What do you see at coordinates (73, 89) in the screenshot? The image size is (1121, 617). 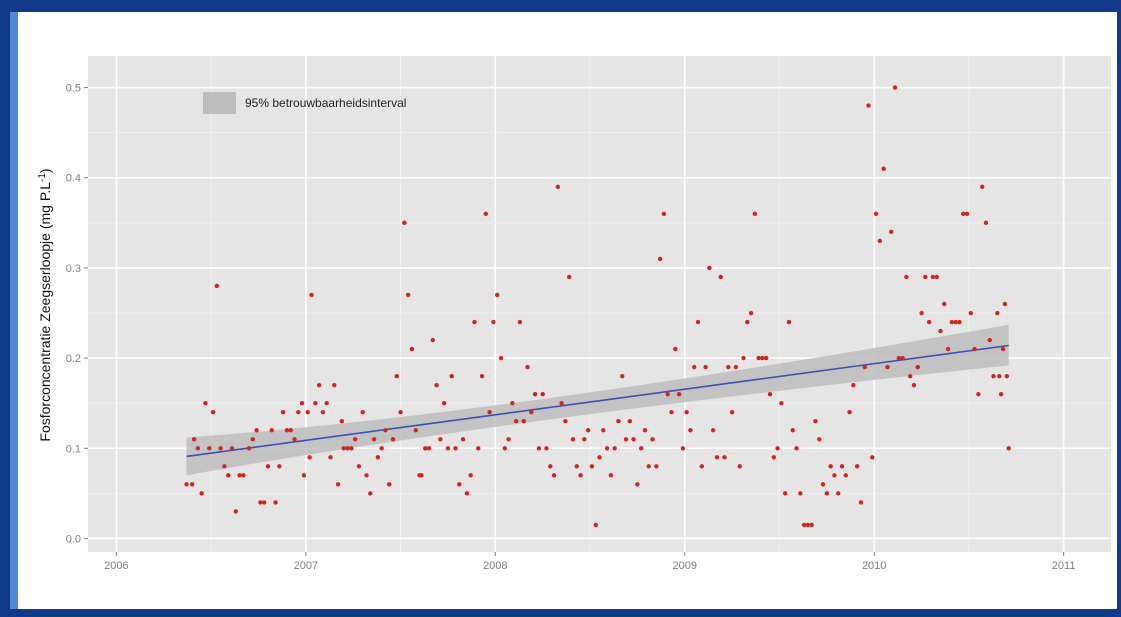 I see `y-tick-label: 0.5` at bounding box center [73, 89].